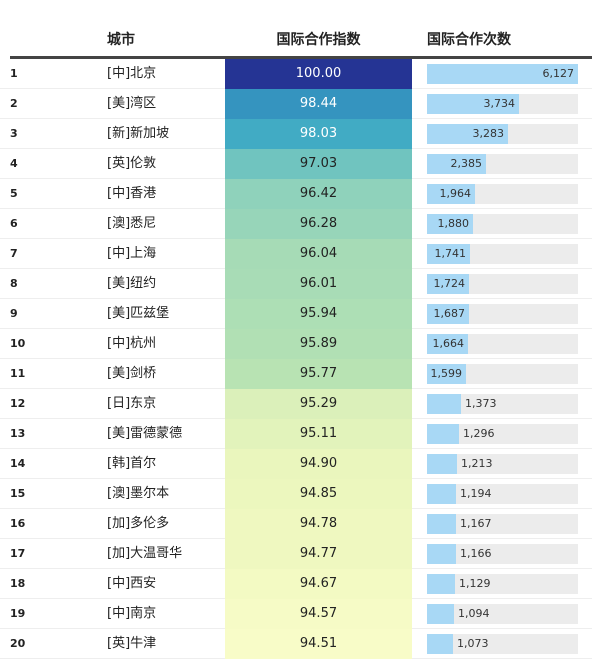  Describe the element at coordinates (14, 283) in the screenshot. I see `rank: 8` at that location.